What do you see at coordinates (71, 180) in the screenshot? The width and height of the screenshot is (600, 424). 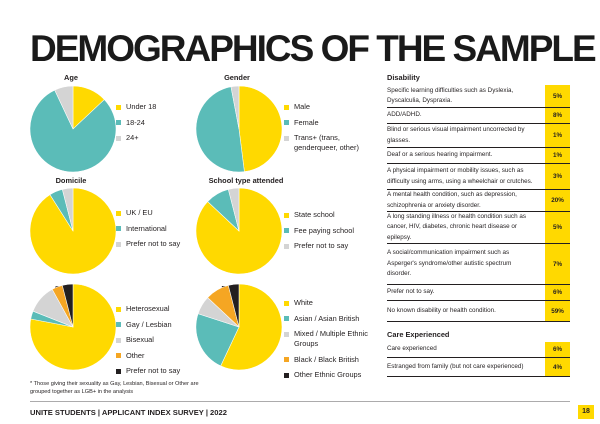 I see `domicile-chart-title: Domicile` at bounding box center [71, 180].